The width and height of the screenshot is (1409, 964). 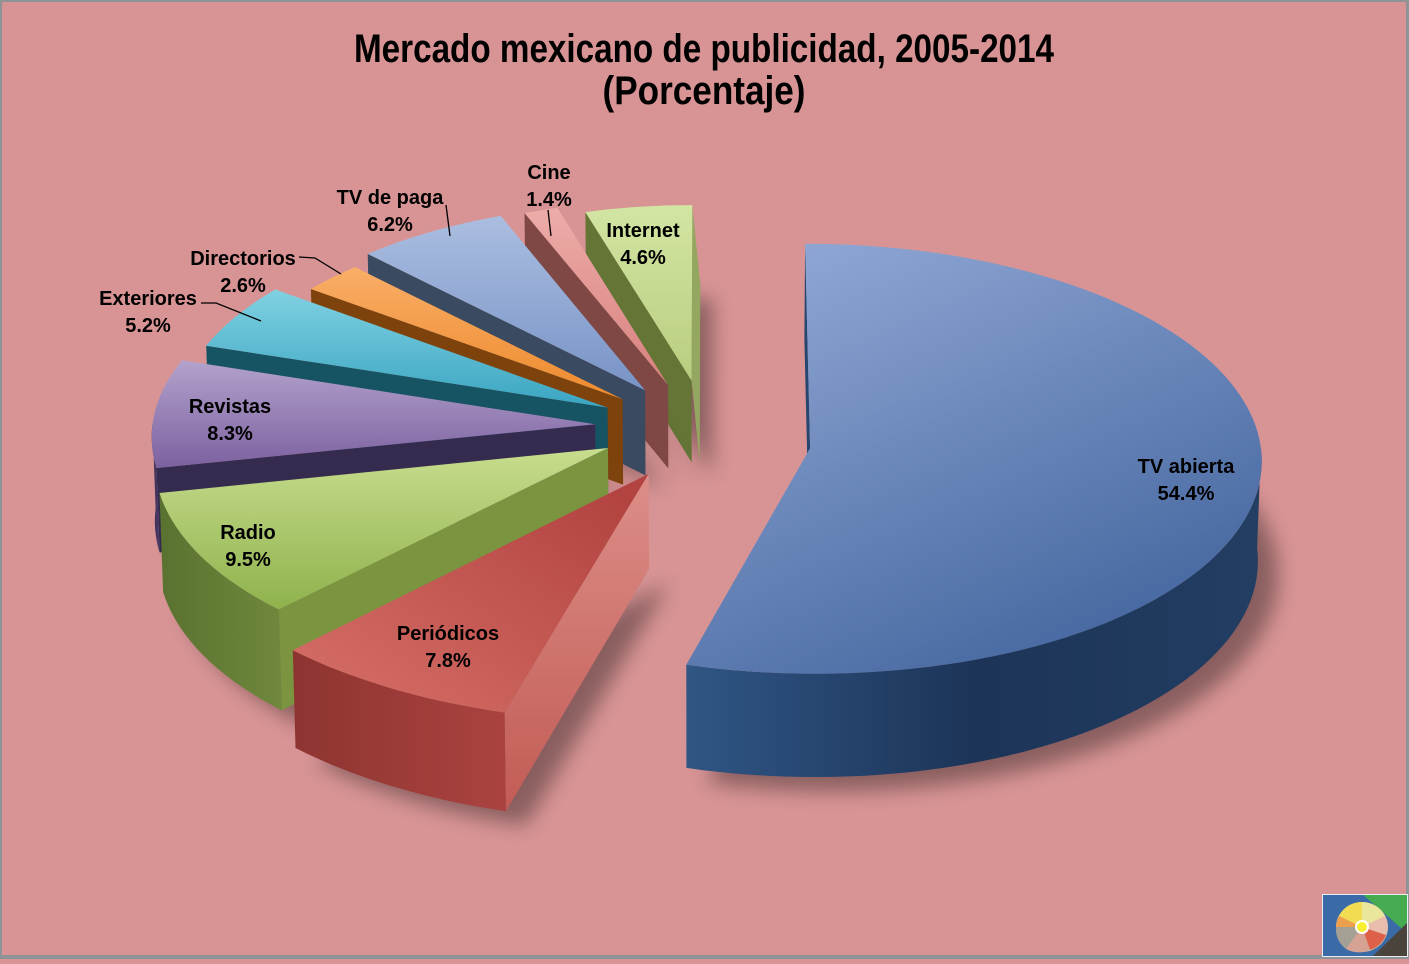 I want to click on svg-text: 2.6%, so click(x=243, y=286).